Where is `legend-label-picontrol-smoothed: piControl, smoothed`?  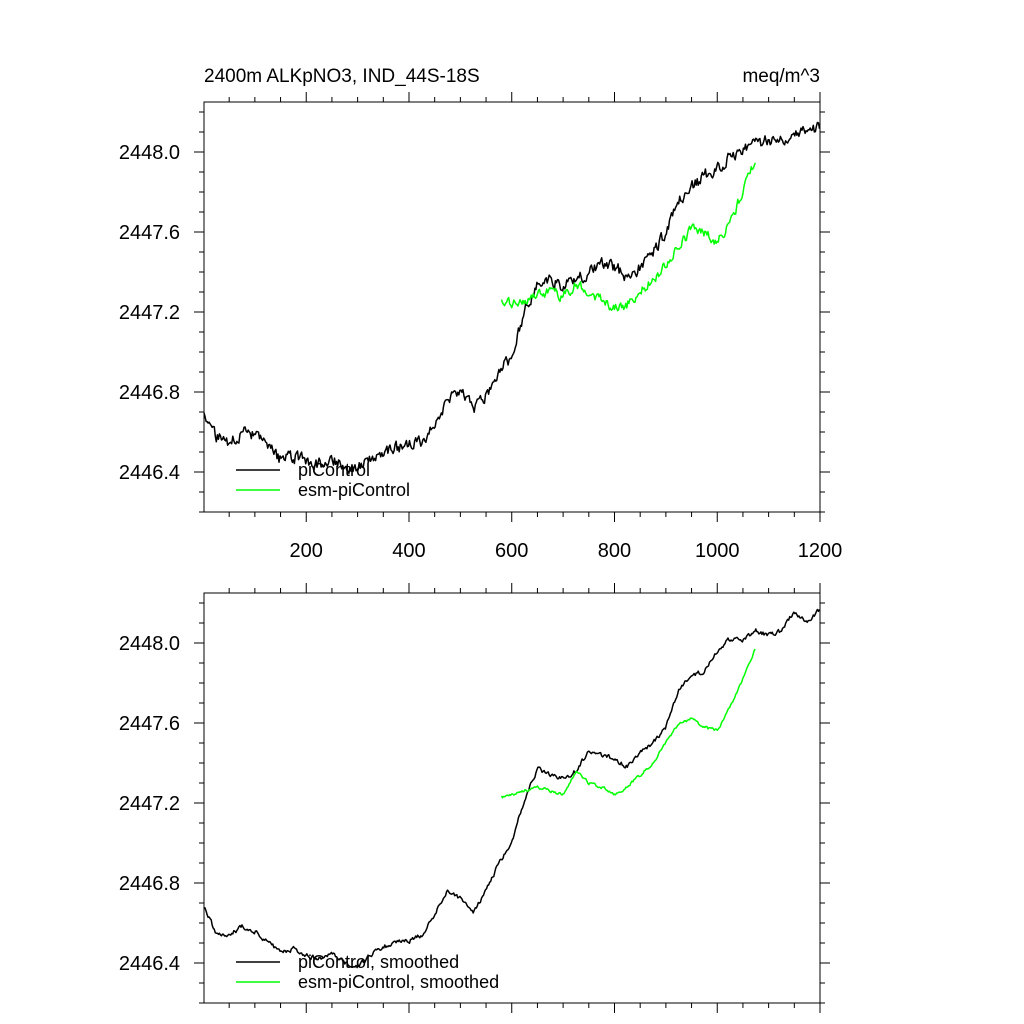 legend-label-picontrol-smoothed: piControl, smoothed is located at coordinates (378, 962).